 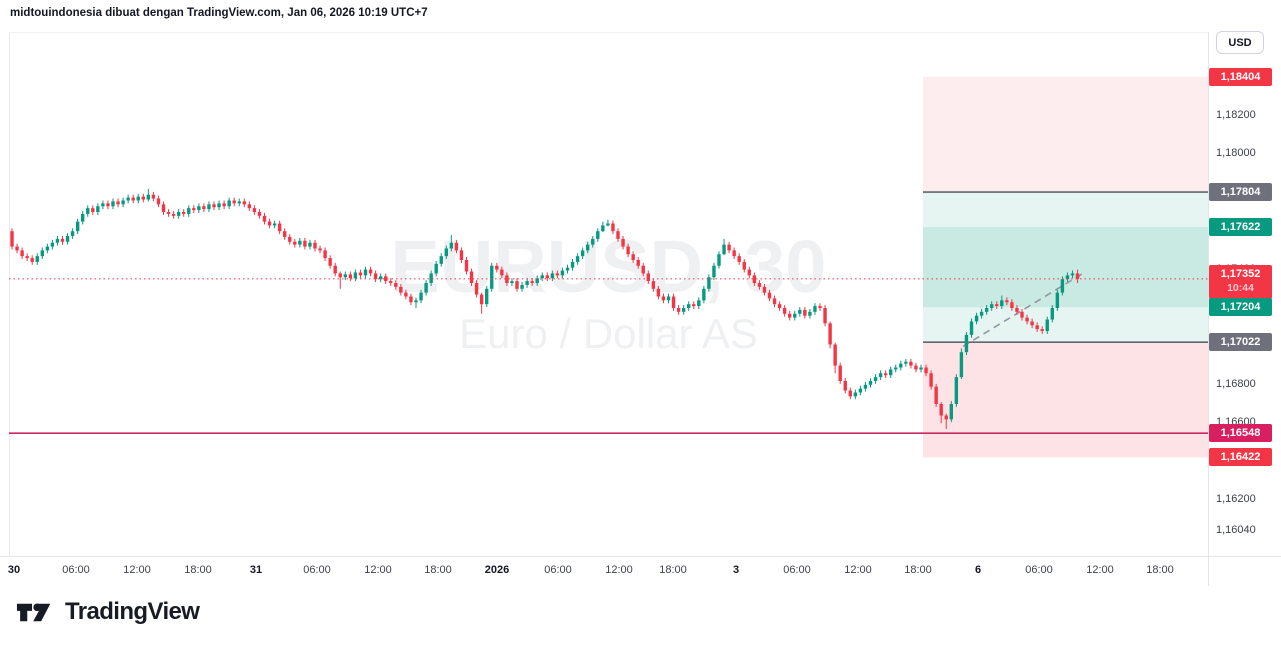 I want to click on stop-price-badge: 1,18404, so click(x=1240, y=76).